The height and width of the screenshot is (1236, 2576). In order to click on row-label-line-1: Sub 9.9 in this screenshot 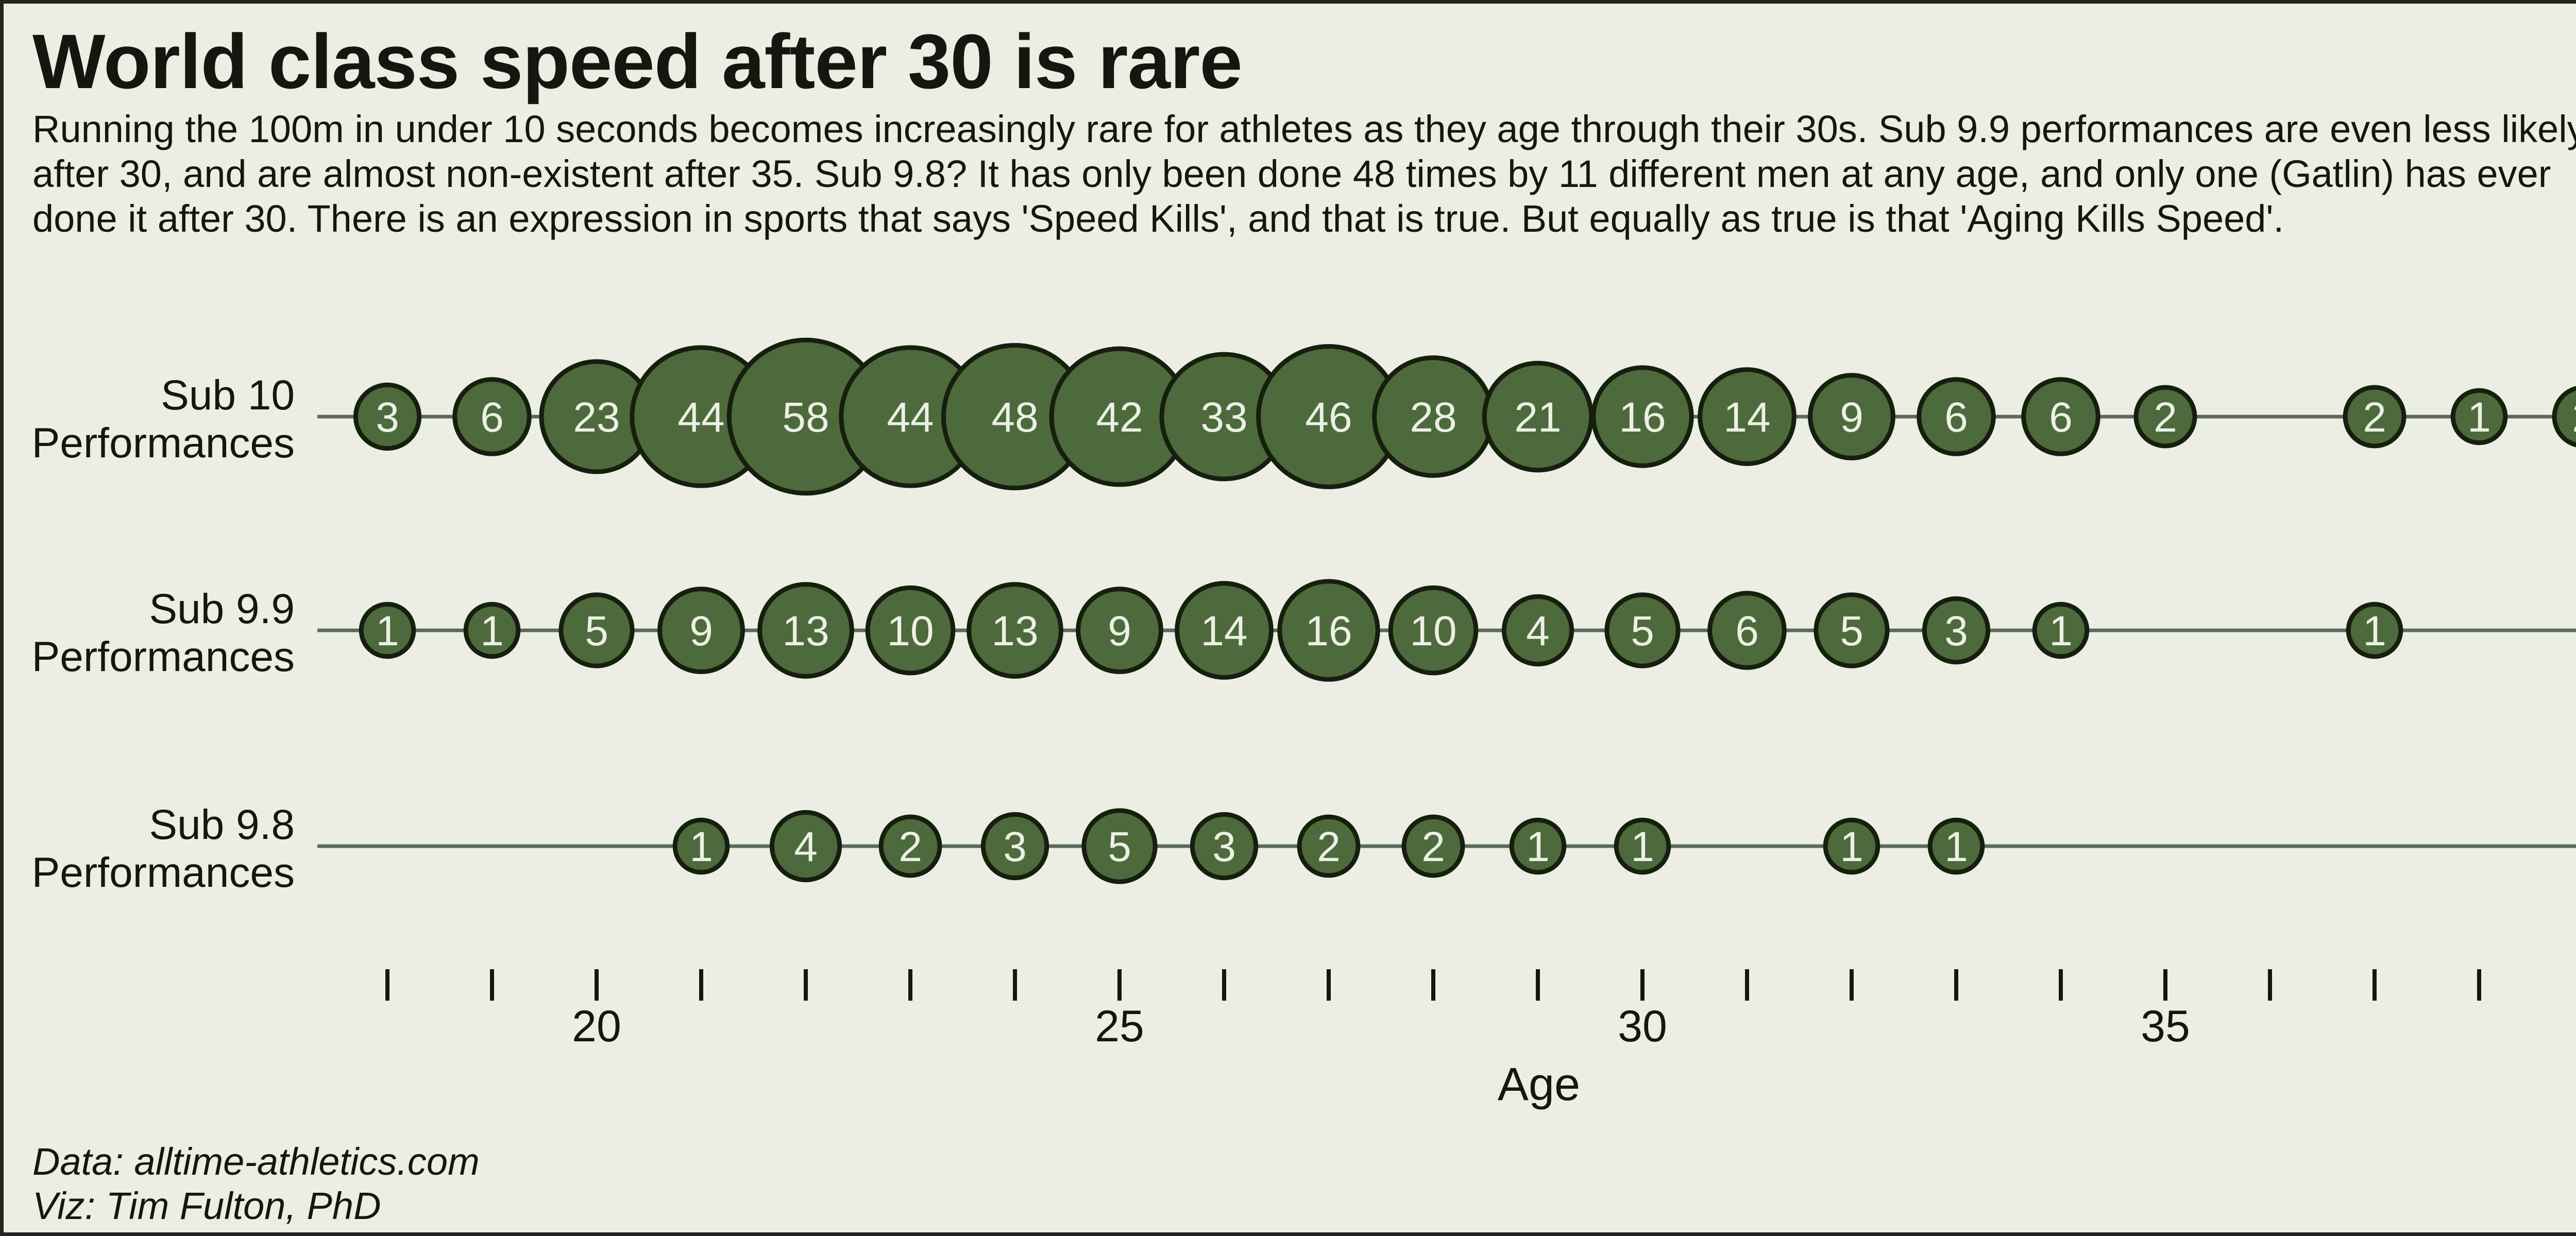, I will do `click(222, 609)`.